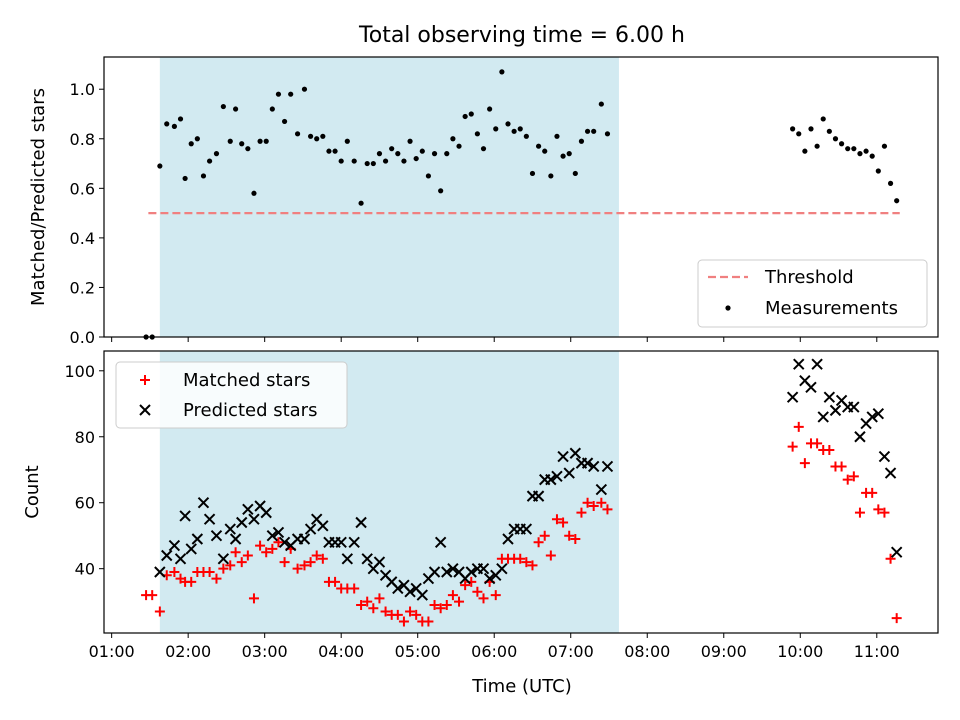  What do you see at coordinates (571, 651) in the screenshot?
I see `x-tick-label: 07:00` at bounding box center [571, 651].